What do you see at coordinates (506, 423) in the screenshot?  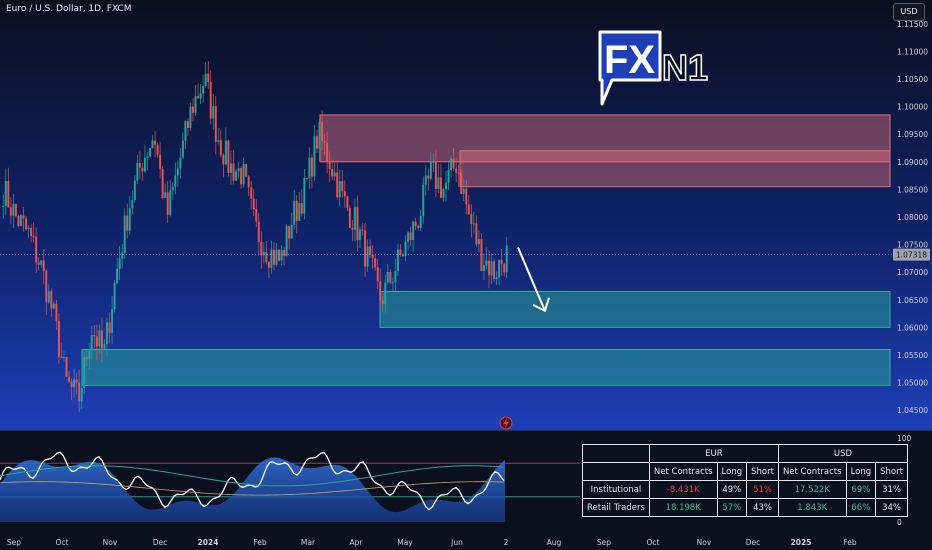 I see `flash-icon` at bounding box center [506, 423].